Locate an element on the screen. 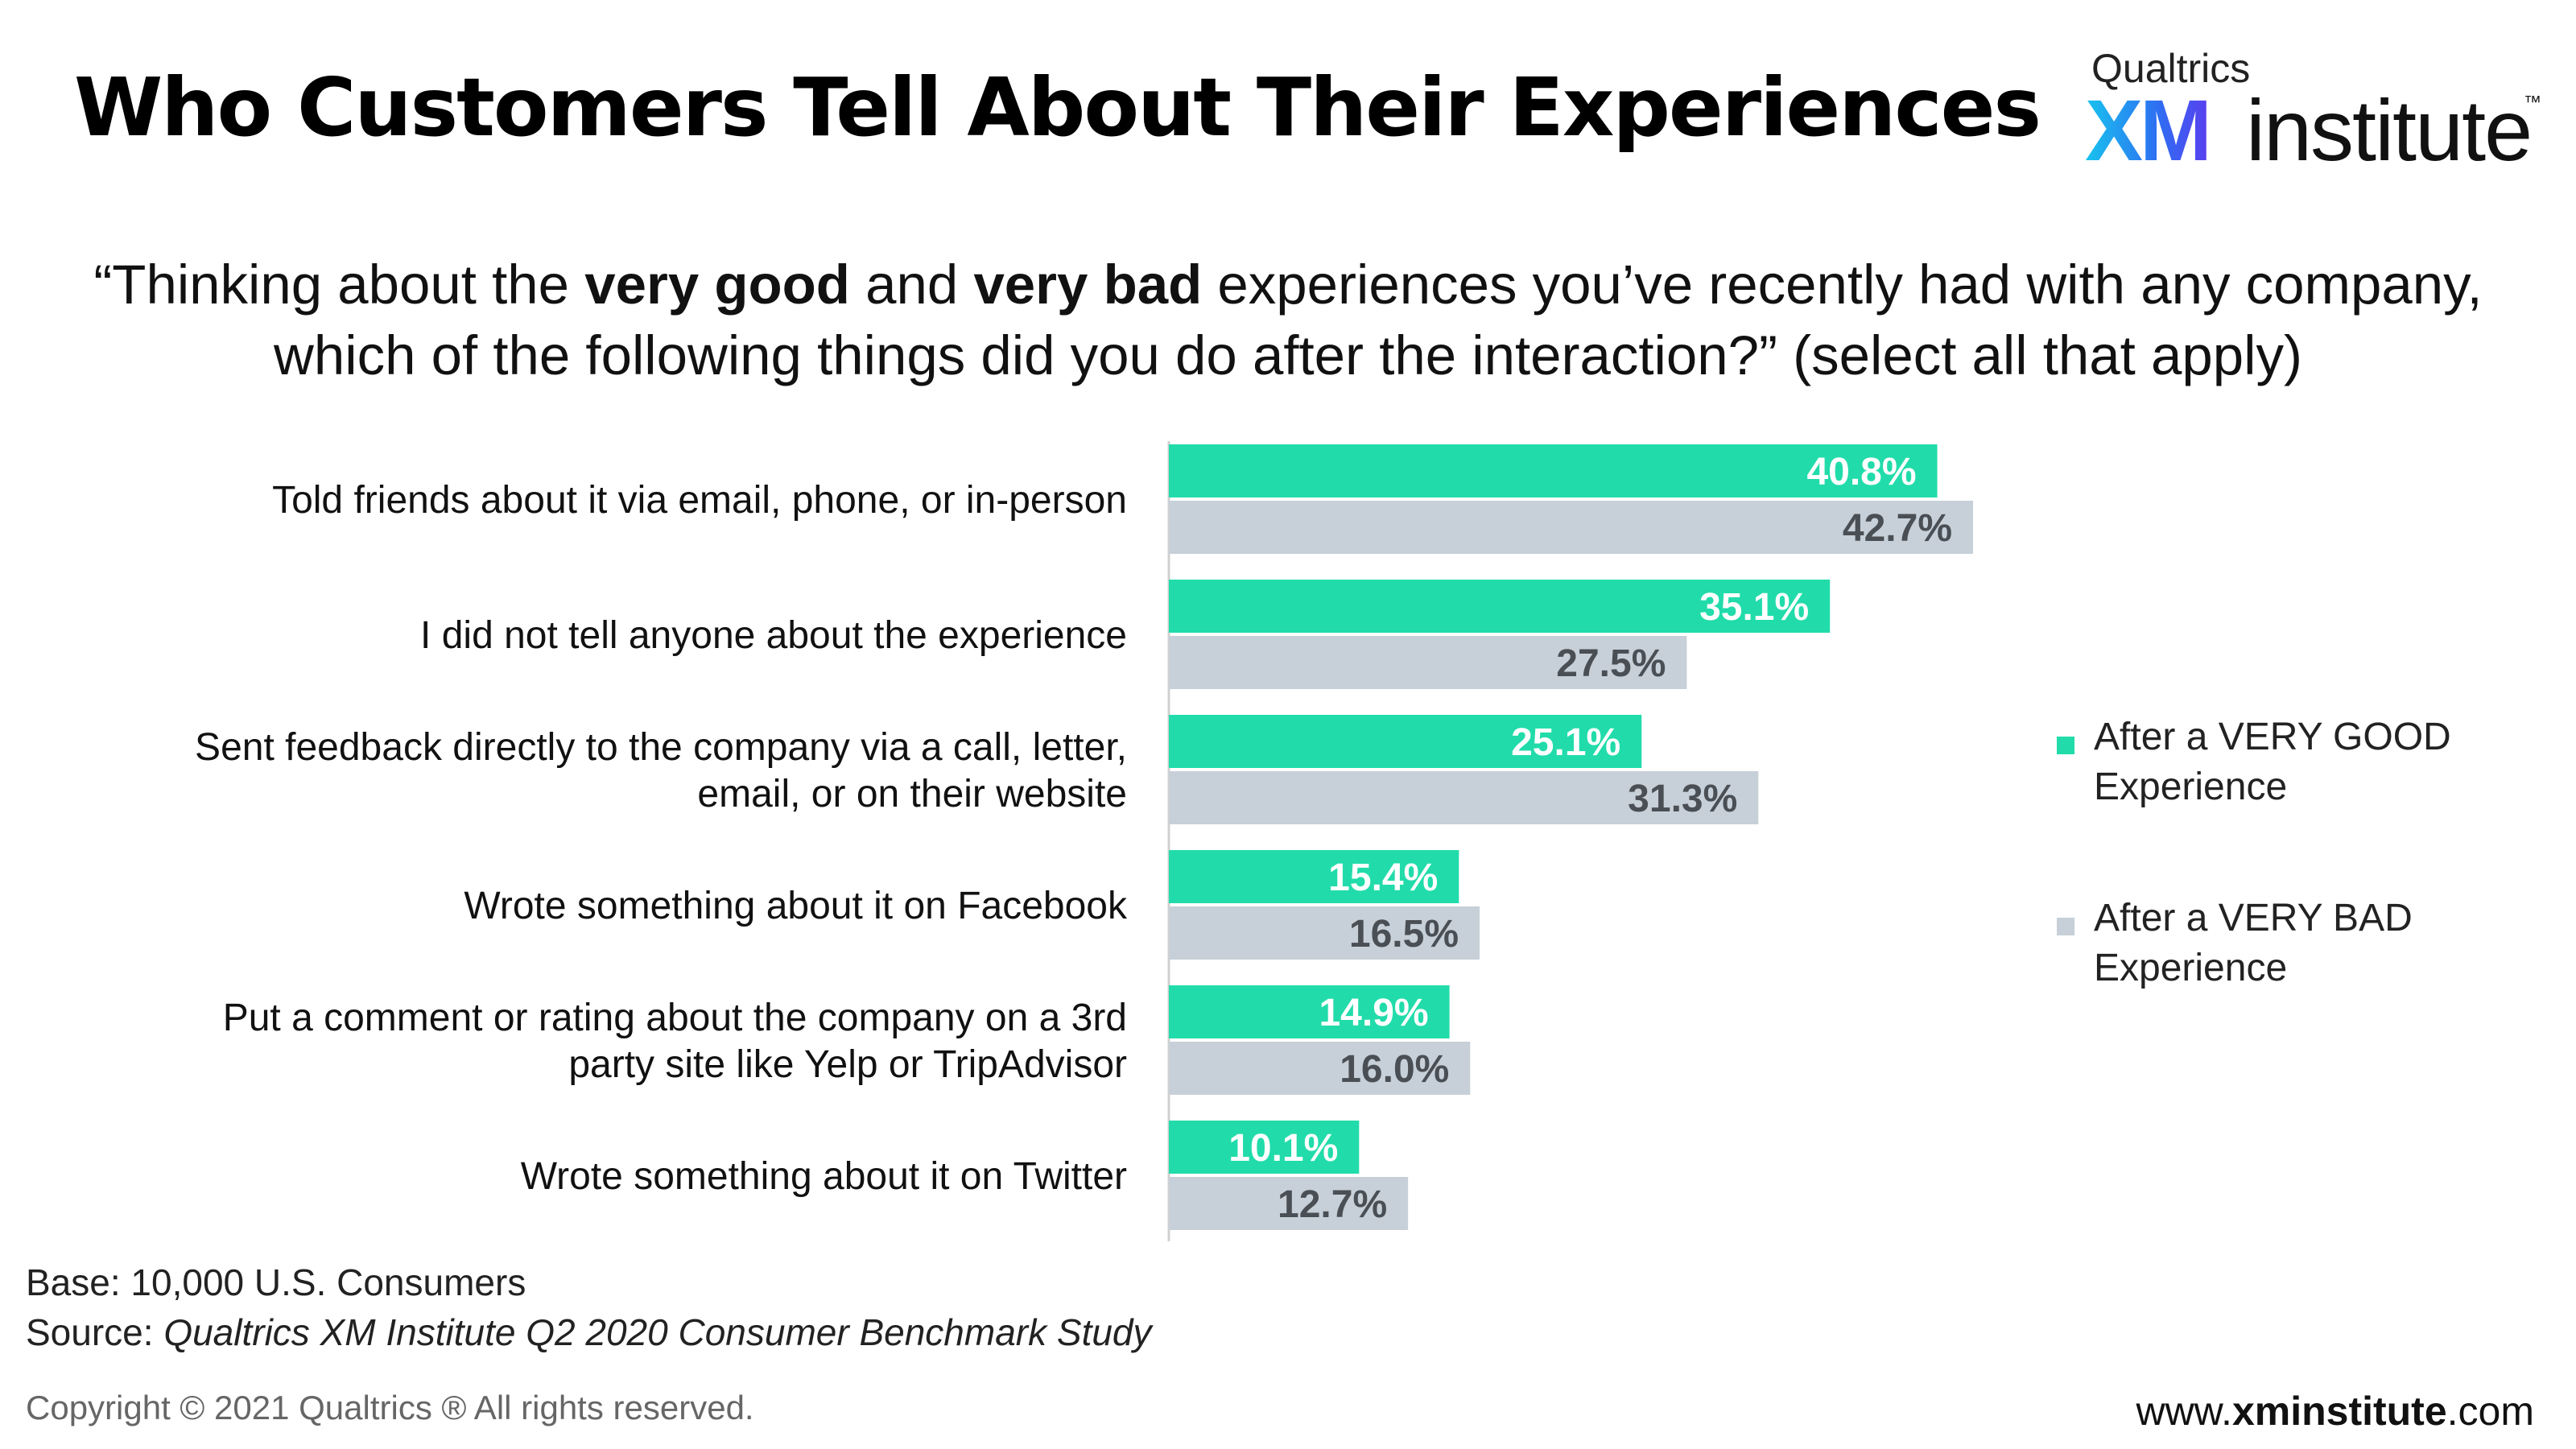  data-label-very-good-5: 10.1% is located at coordinates (1283, 1148).